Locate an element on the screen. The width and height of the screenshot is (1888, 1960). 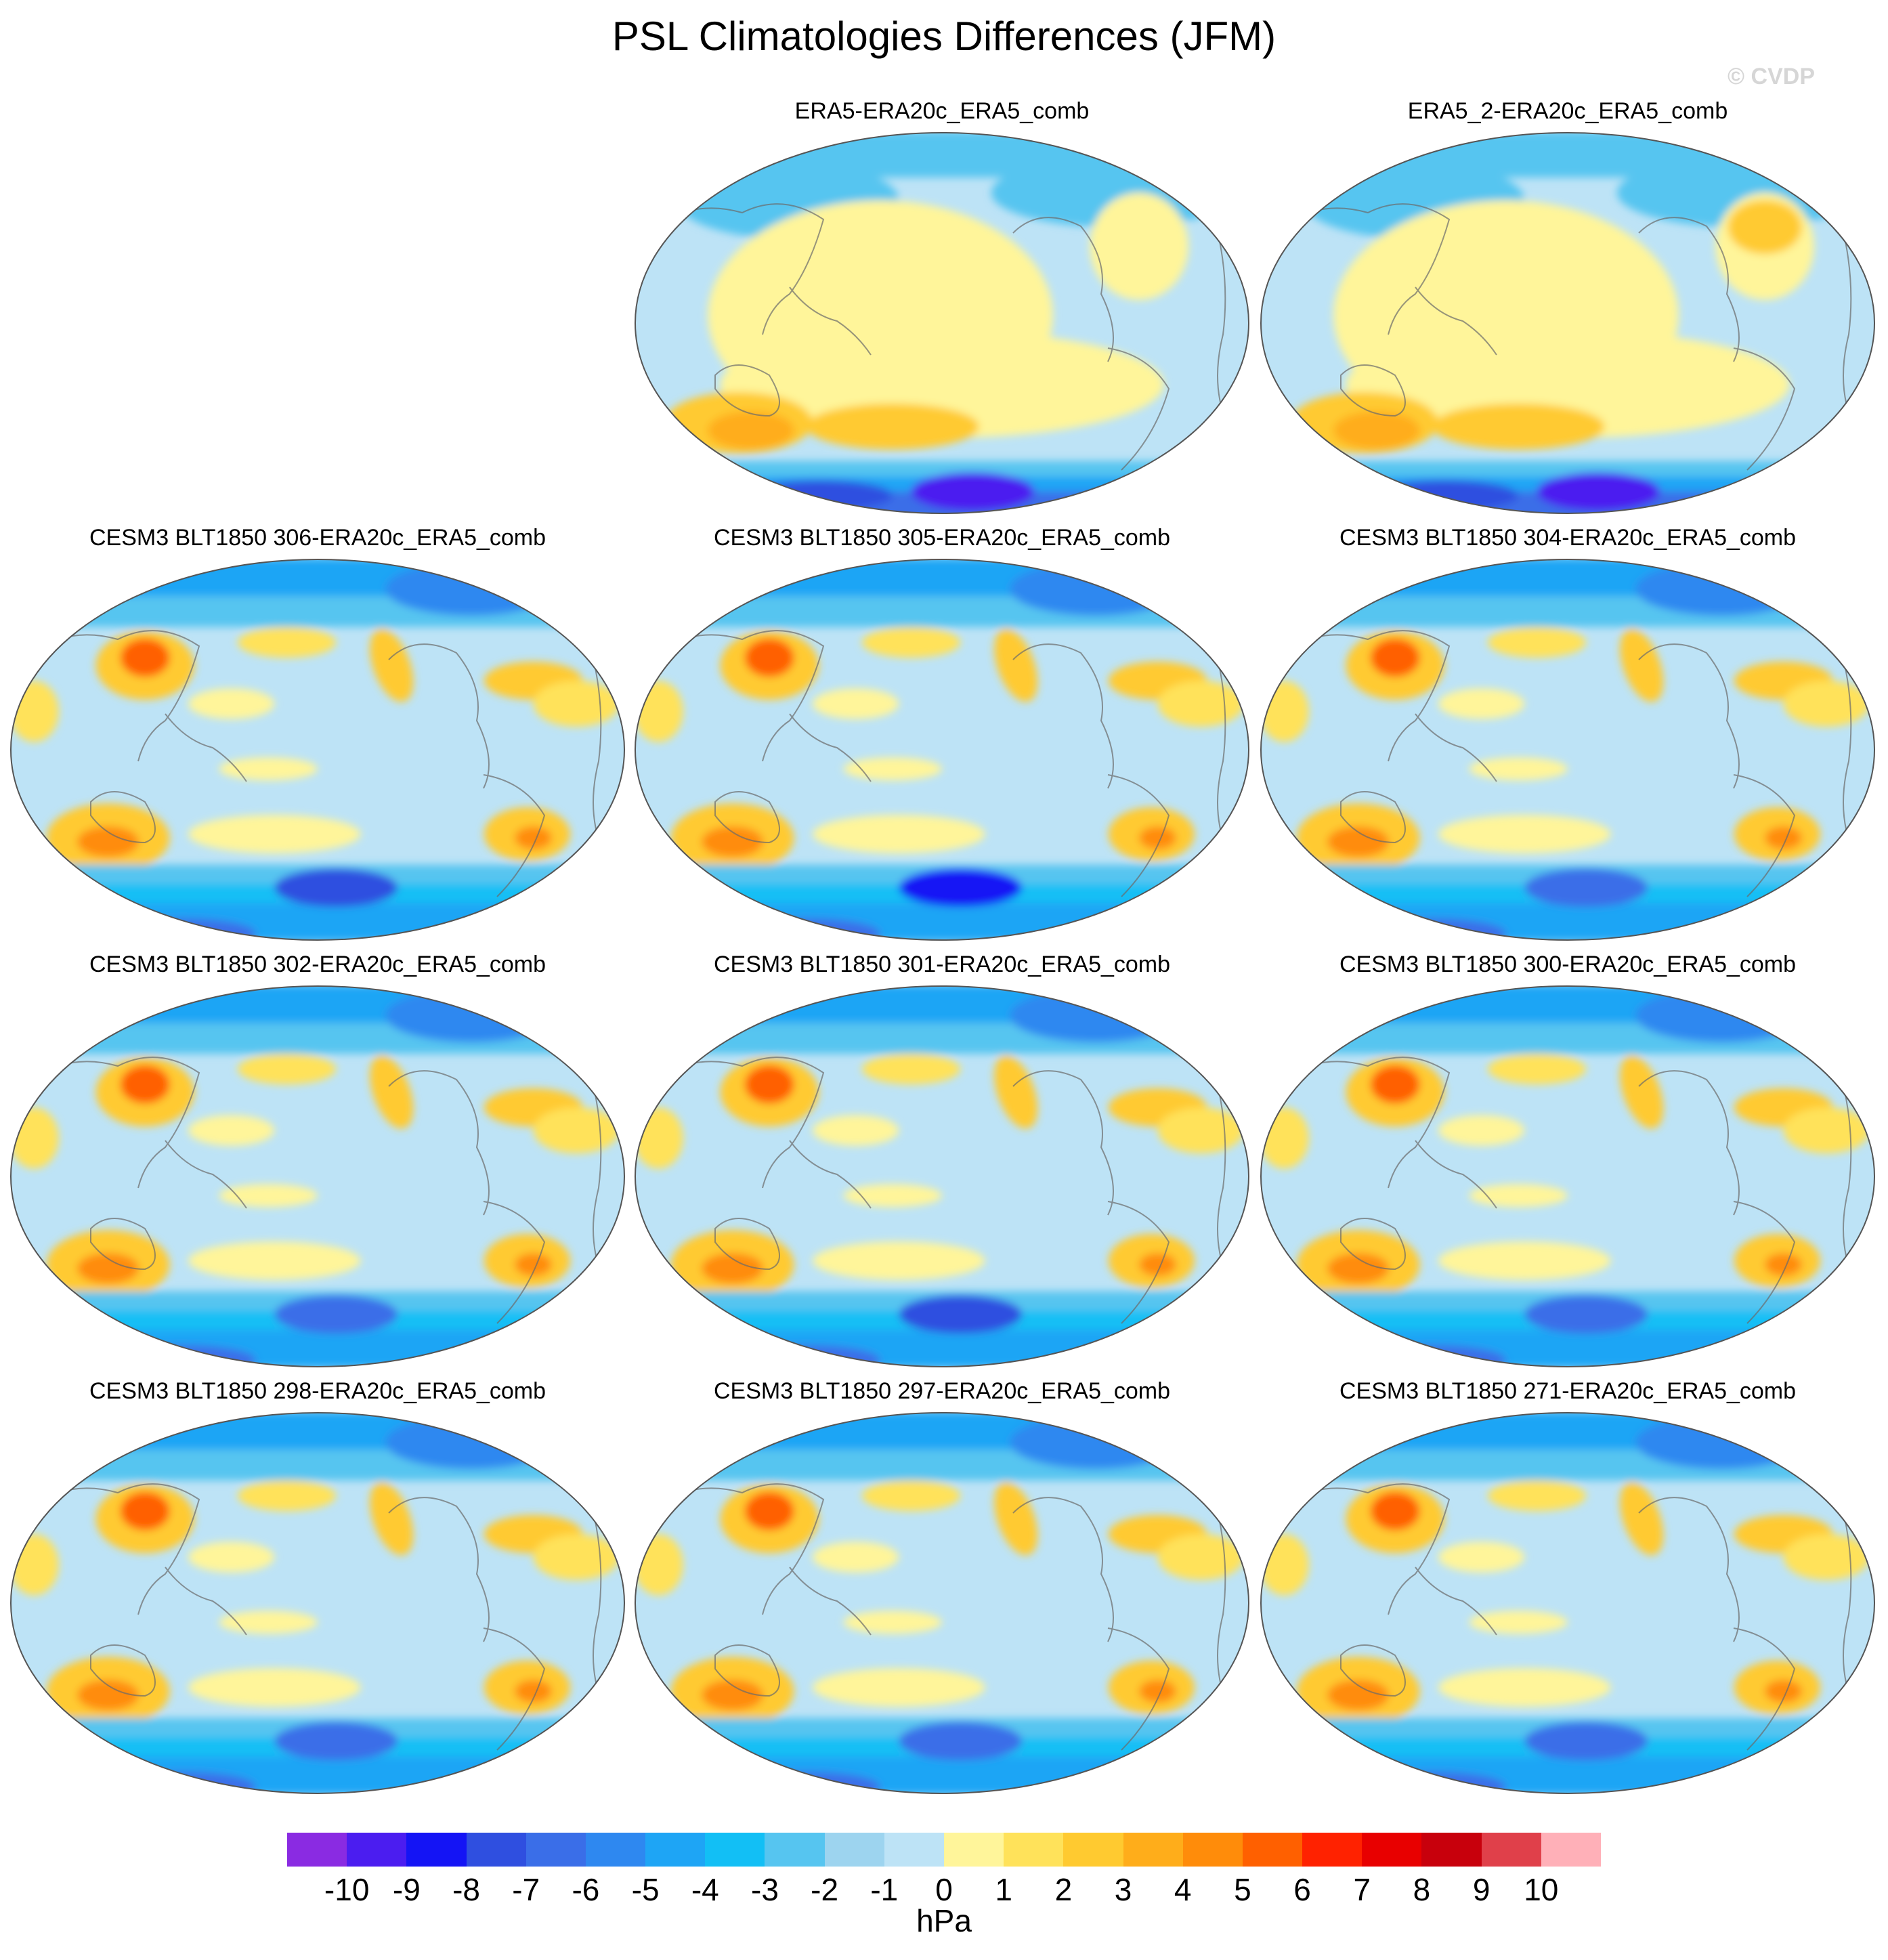
panel-title: CESM3 BLT1850 271-ERA20c_ERA5_comb is located at coordinates (1568, 1391).